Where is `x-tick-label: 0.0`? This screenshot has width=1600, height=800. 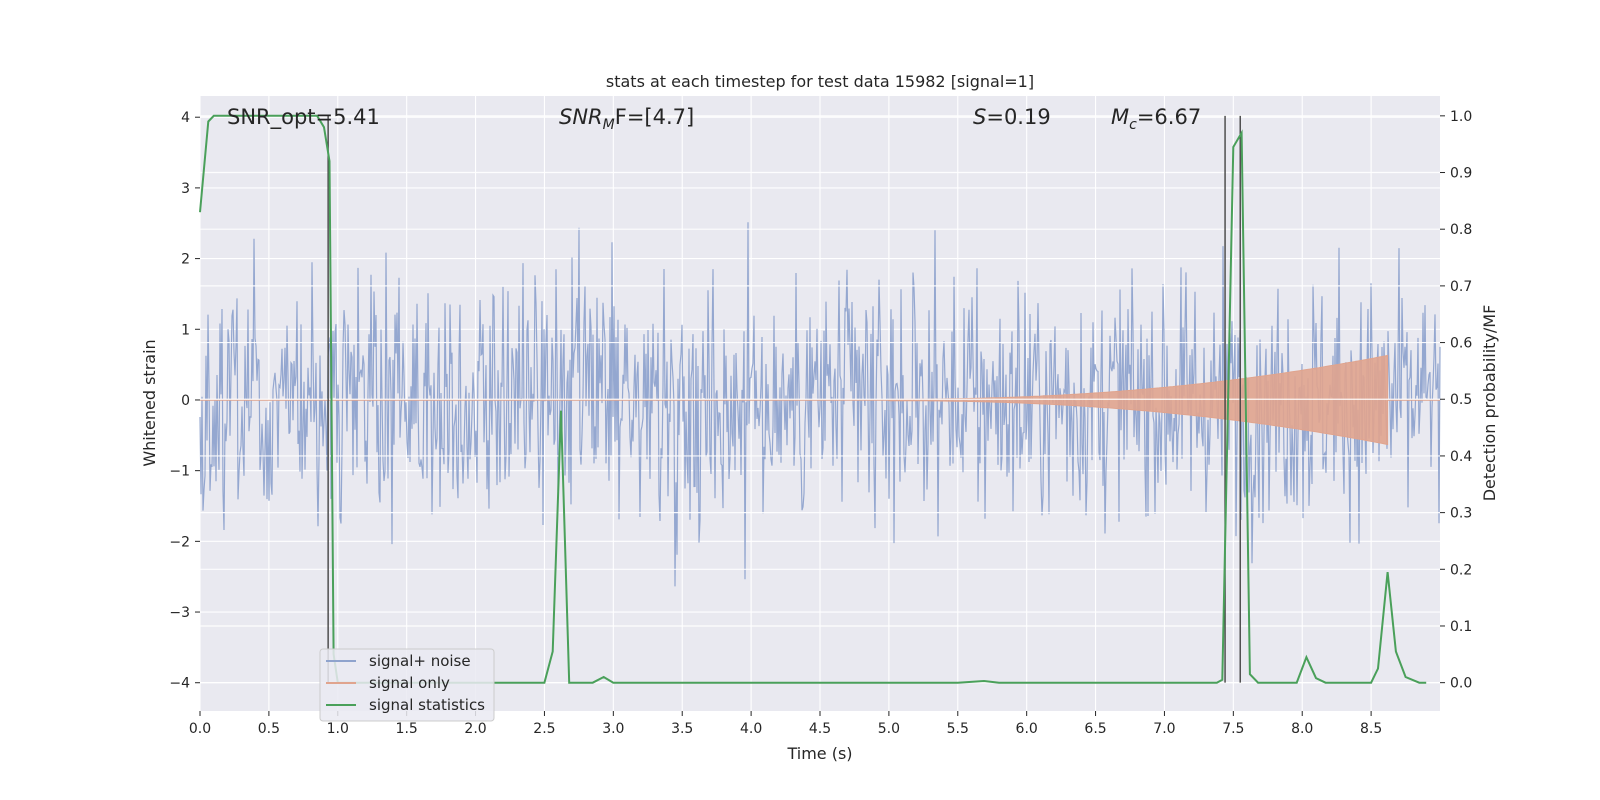 x-tick-label: 0.0 is located at coordinates (200, 729).